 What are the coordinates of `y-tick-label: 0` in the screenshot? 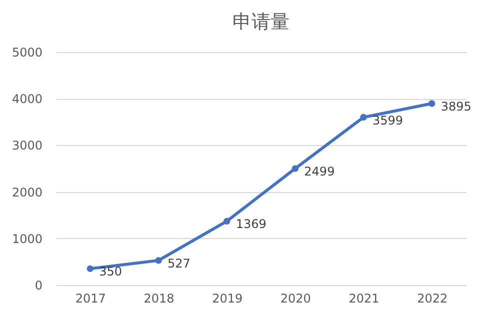 It's located at (38, 285).